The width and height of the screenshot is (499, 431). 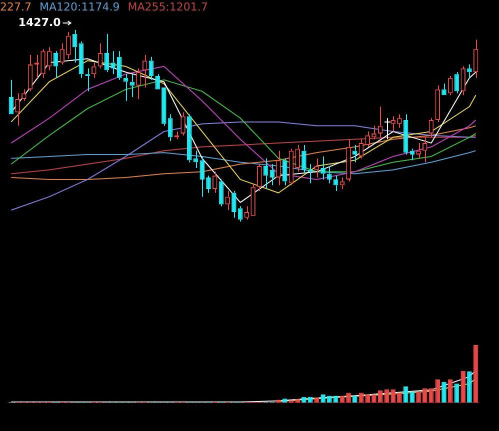 I want to click on text: 227.7, so click(x=16, y=7).